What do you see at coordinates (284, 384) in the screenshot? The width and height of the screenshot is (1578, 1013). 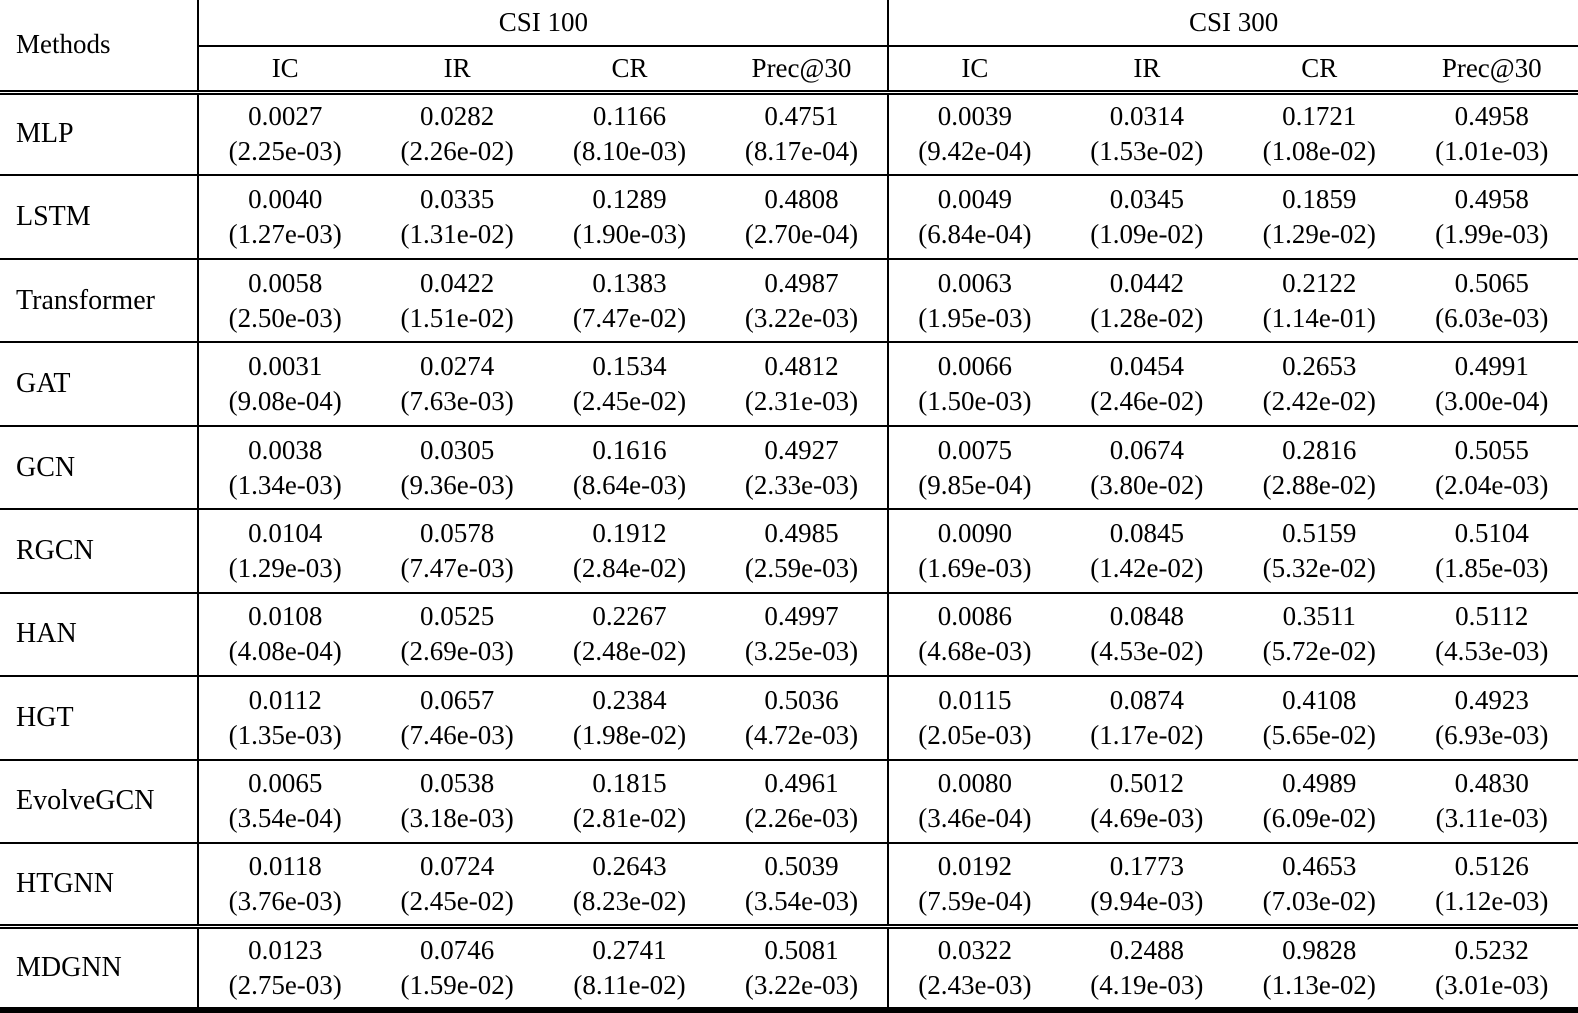 I see `metric-cell: 0.0031 (9.08e-04)` at bounding box center [284, 384].